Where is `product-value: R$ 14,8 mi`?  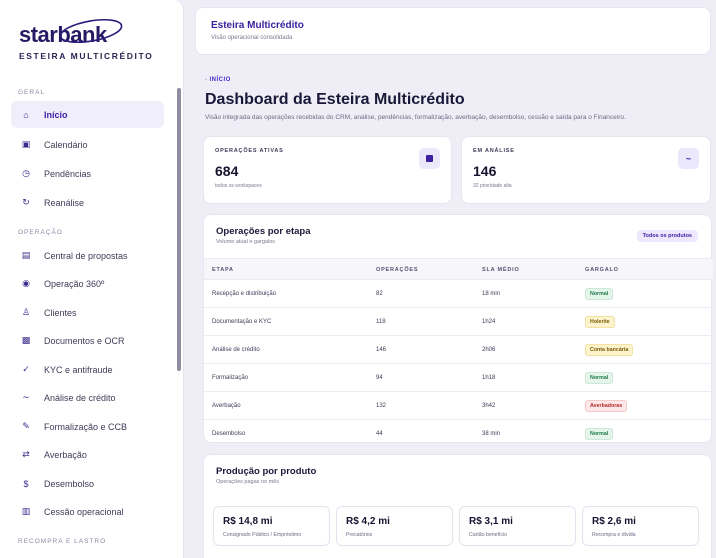 product-value: R$ 14,8 mi is located at coordinates (248, 521).